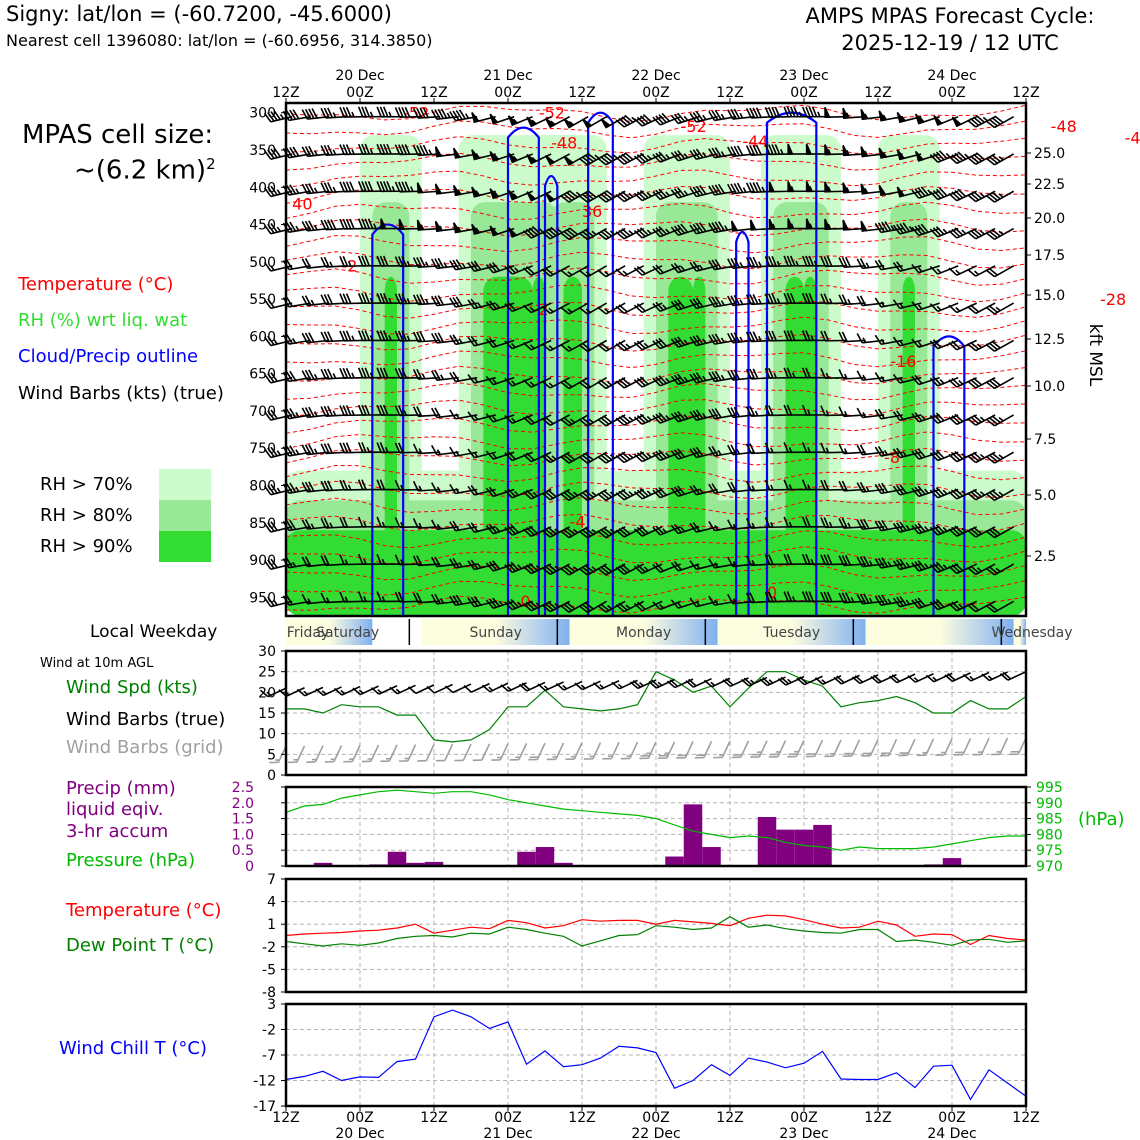 This screenshot has width=1140, height=1140. What do you see at coordinates (269, 948) in the screenshot?
I see `temp-tick-label: -2` at bounding box center [269, 948].